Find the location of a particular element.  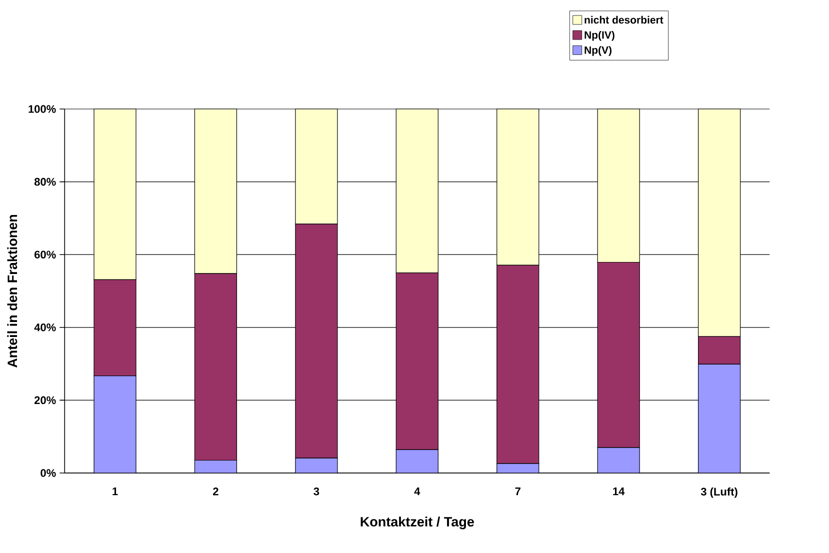

y-tick-label: 80% is located at coordinates (45, 182).